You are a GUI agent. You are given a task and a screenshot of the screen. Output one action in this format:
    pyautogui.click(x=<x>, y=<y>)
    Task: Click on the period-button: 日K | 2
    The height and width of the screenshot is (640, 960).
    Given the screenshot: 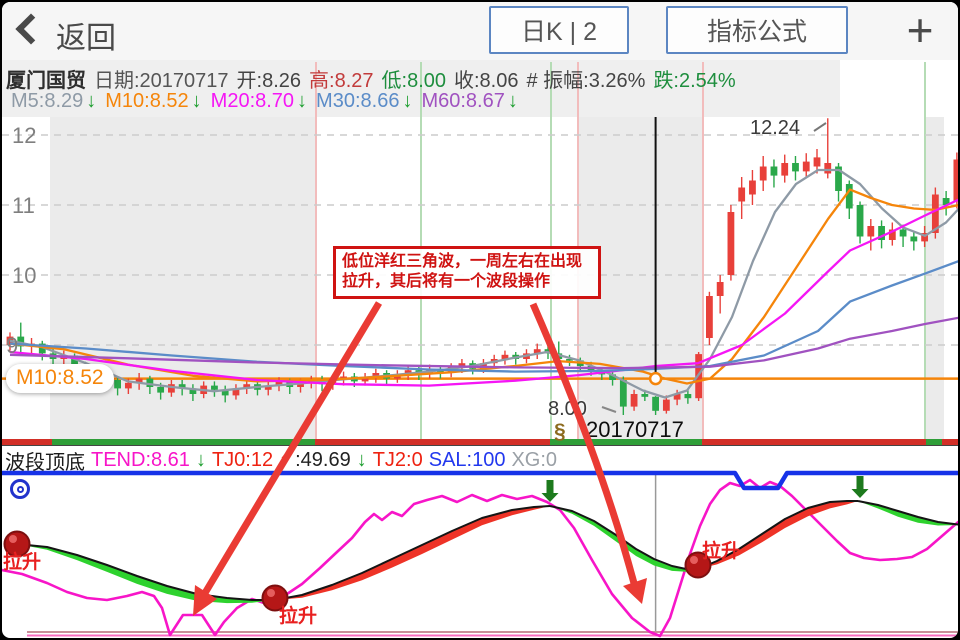 What is the action you would take?
    pyautogui.click(x=559, y=30)
    